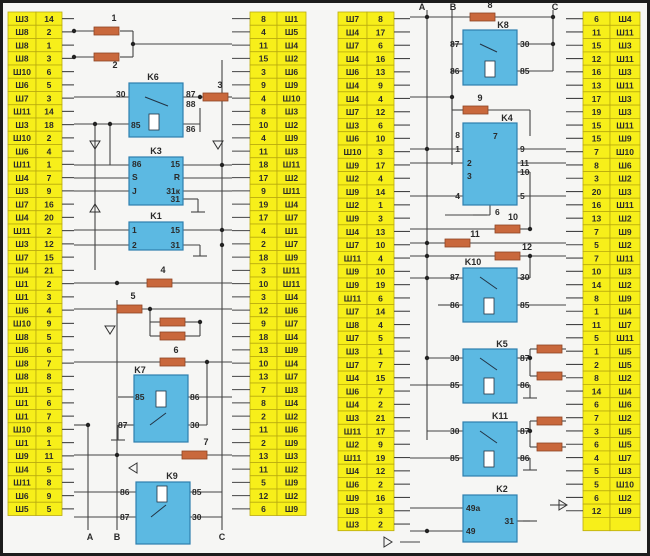  What do you see at coordinates (455, 44) in the screenshot?
I see `relay-pin-label: 87` at bounding box center [455, 44].